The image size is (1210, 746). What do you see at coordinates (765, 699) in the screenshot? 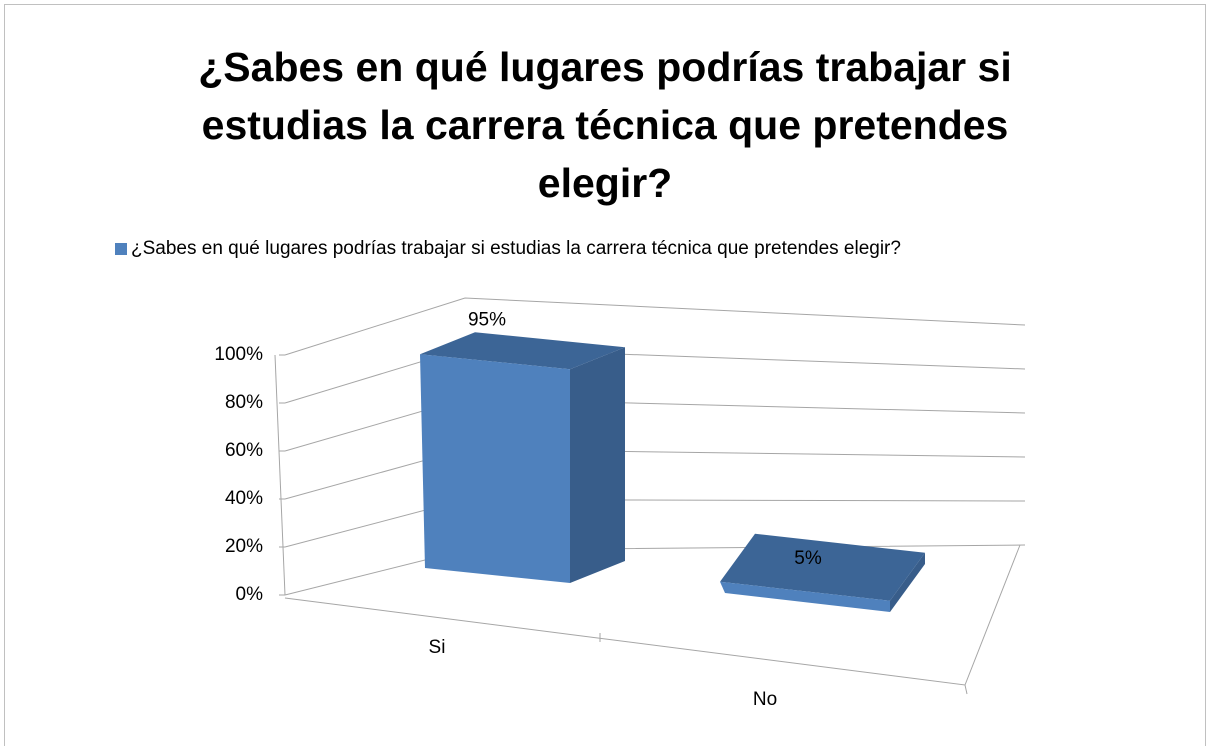
I see `x-tick-label: No` at bounding box center [765, 699].